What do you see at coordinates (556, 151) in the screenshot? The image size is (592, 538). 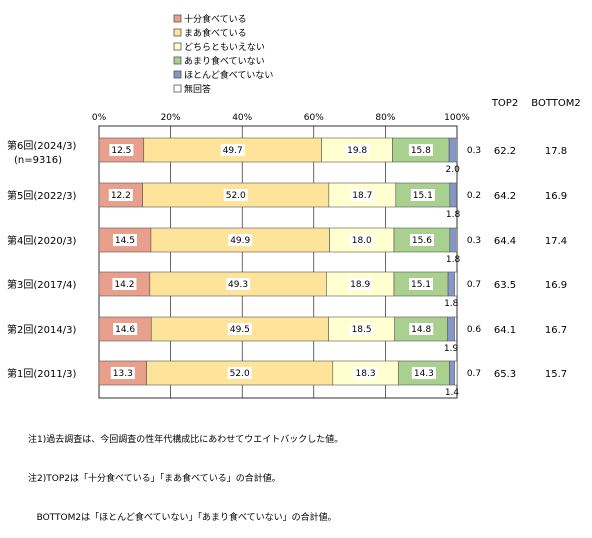 I see `bottom2-value-0: 17.8` at bounding box center [556, 151].